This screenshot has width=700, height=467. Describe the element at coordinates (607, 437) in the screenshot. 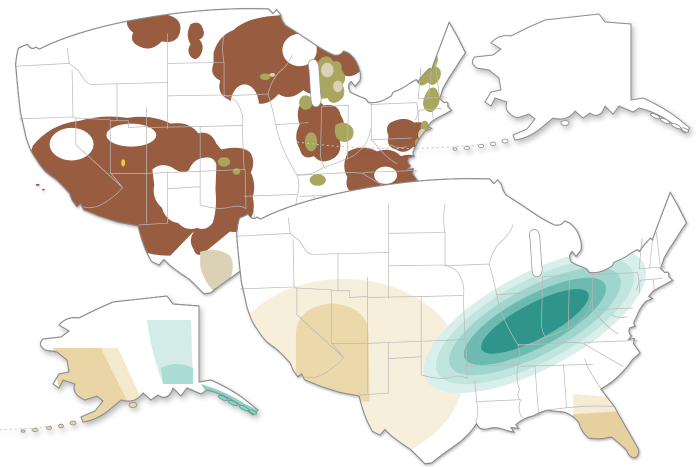

I see `below-normal-florida-dark` at that location.